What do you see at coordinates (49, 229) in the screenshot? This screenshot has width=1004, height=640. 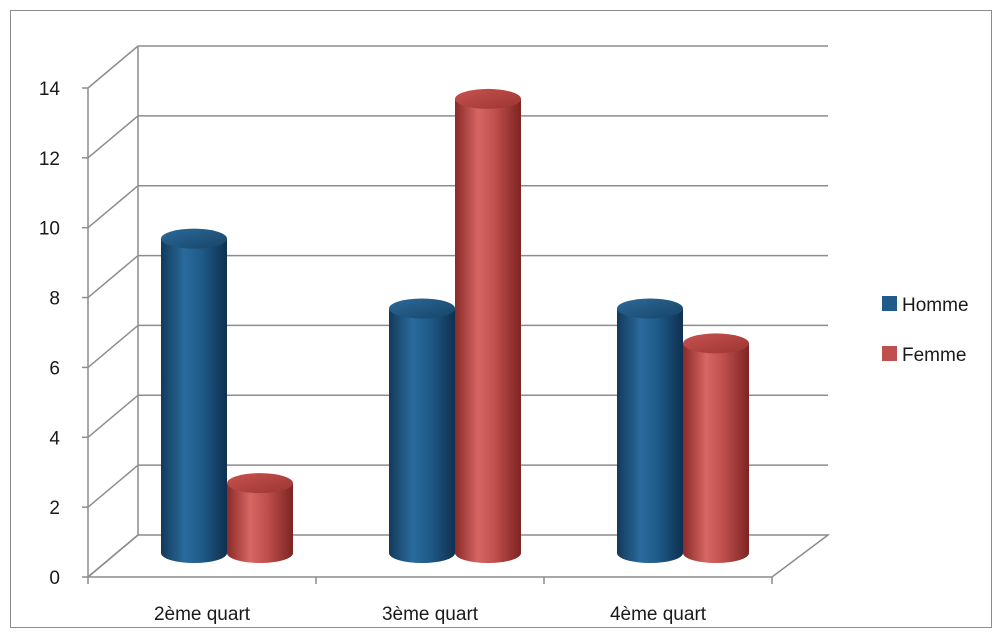 I see `y-tick-label: 10` at bounding box center [49, 229].